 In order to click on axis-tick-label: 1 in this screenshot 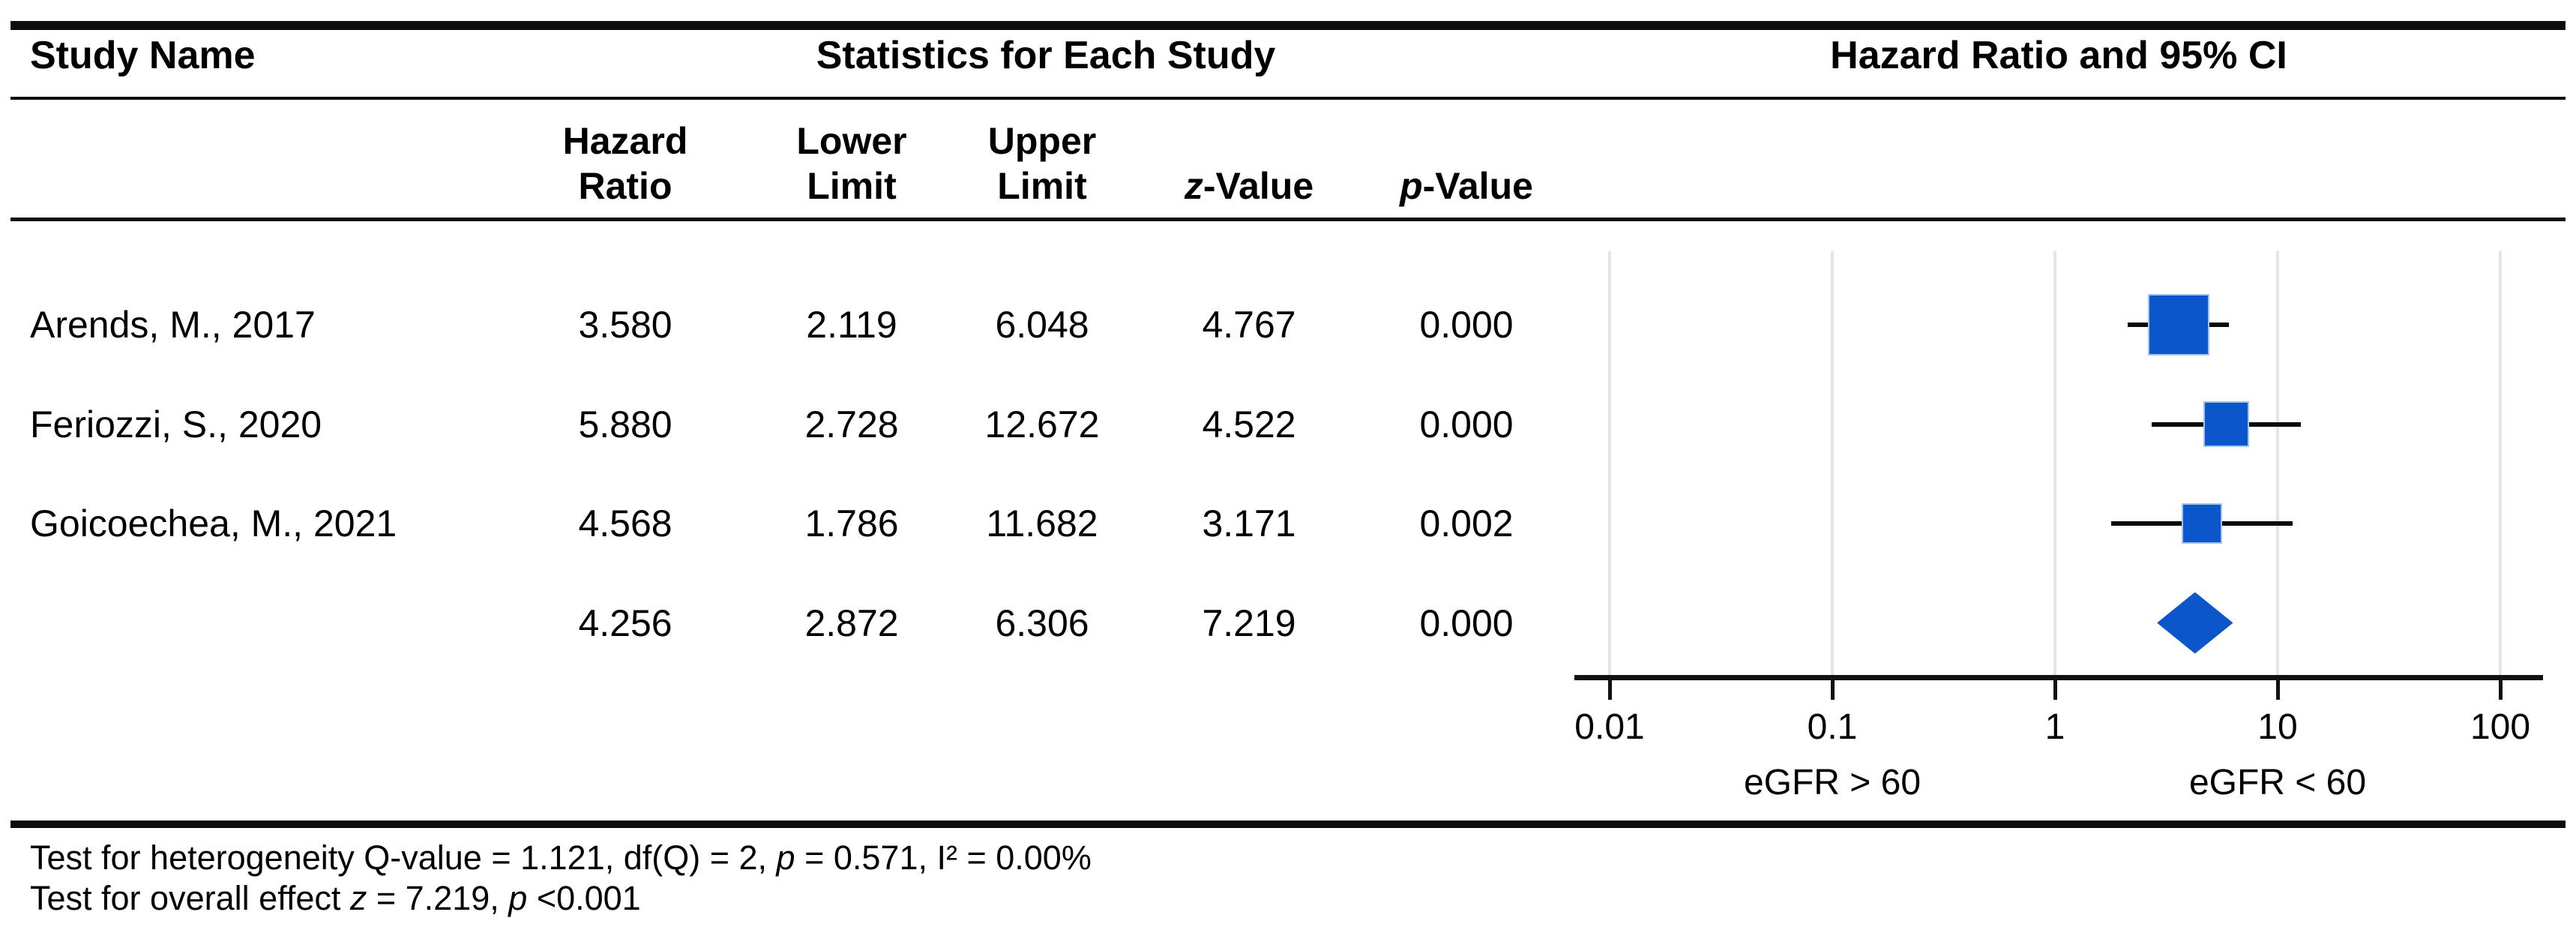, I will do `click(2055, 727)`.